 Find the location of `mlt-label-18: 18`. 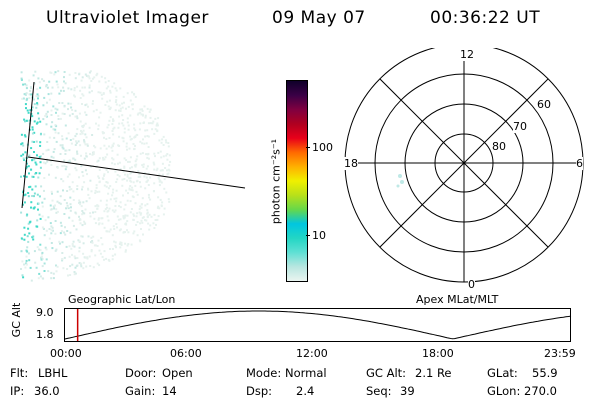

mlt-label-18: 18 is located at coordinates (351, 163).